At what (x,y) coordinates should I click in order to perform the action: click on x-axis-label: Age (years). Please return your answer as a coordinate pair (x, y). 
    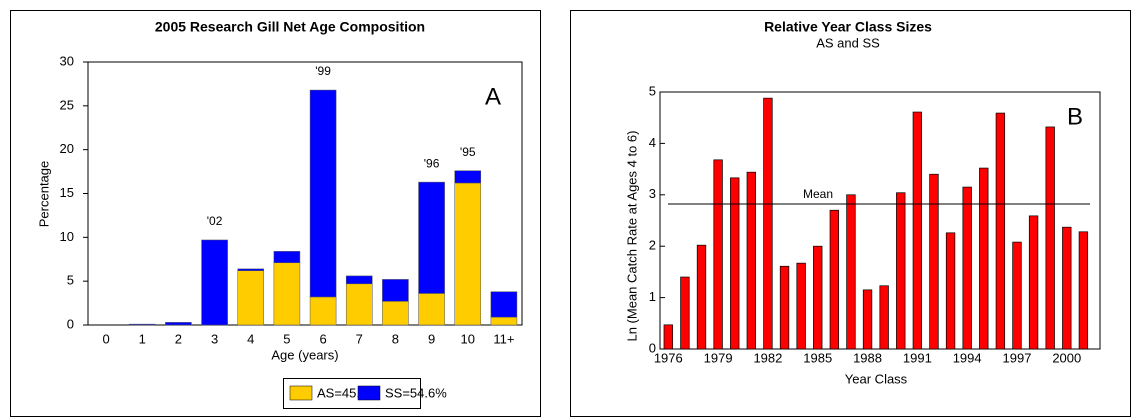
    Looking at the image, I should click on (304, 354).